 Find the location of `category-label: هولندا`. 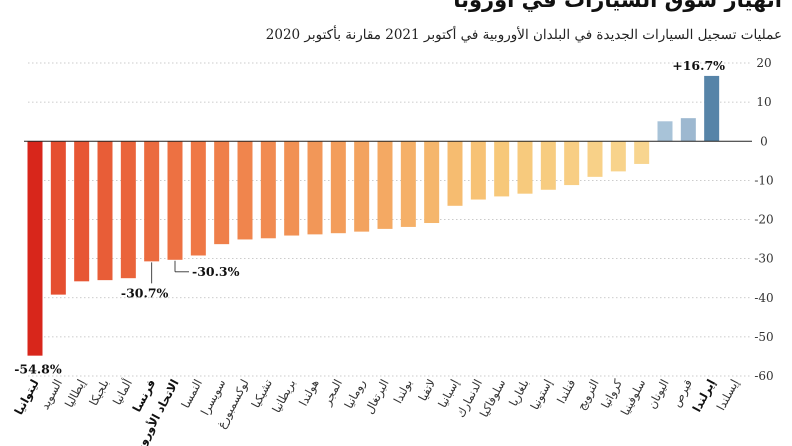

category-label: هولندا is located at coordinates (309, 393).